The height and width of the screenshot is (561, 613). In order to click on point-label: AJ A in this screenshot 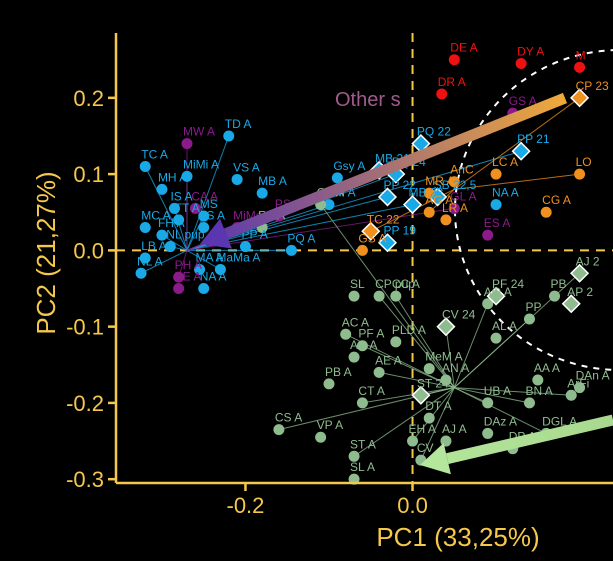, I will do `click(454, 429)`.